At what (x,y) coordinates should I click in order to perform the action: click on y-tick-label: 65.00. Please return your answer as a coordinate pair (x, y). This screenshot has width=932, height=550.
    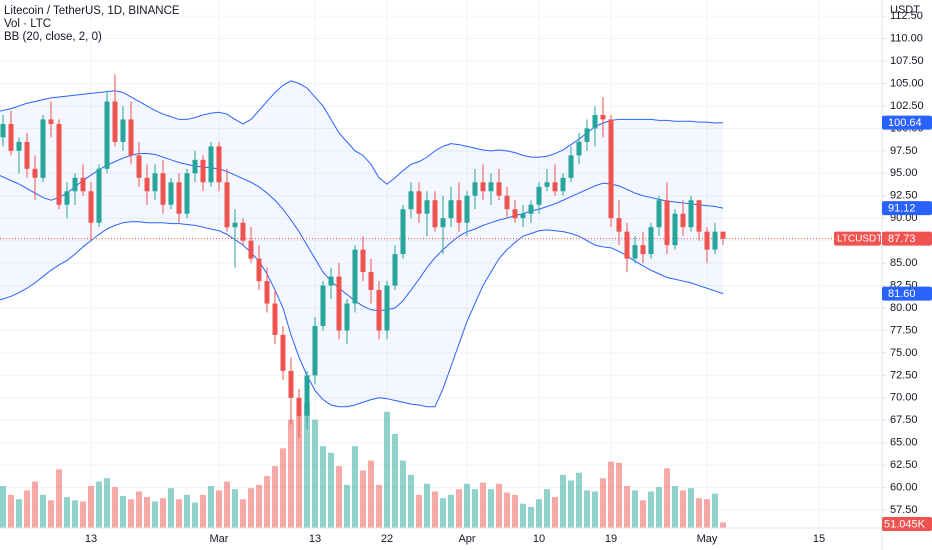
    Looking at the image, I should click on (904, 443).